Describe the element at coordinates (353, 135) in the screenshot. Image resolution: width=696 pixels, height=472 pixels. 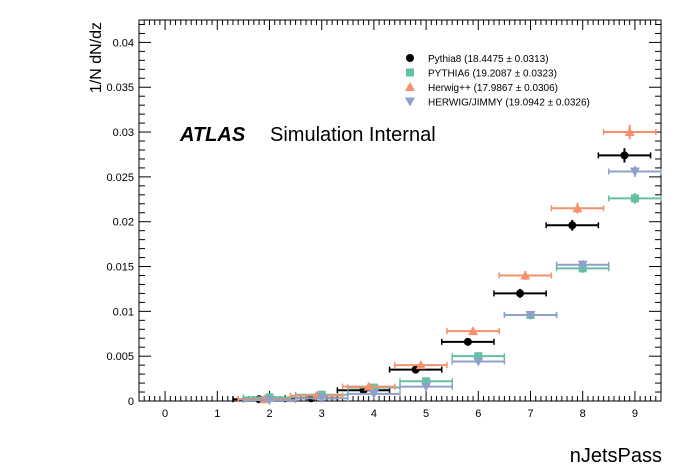
I see `atlas-sublabel: Simulation Internal` at that location.